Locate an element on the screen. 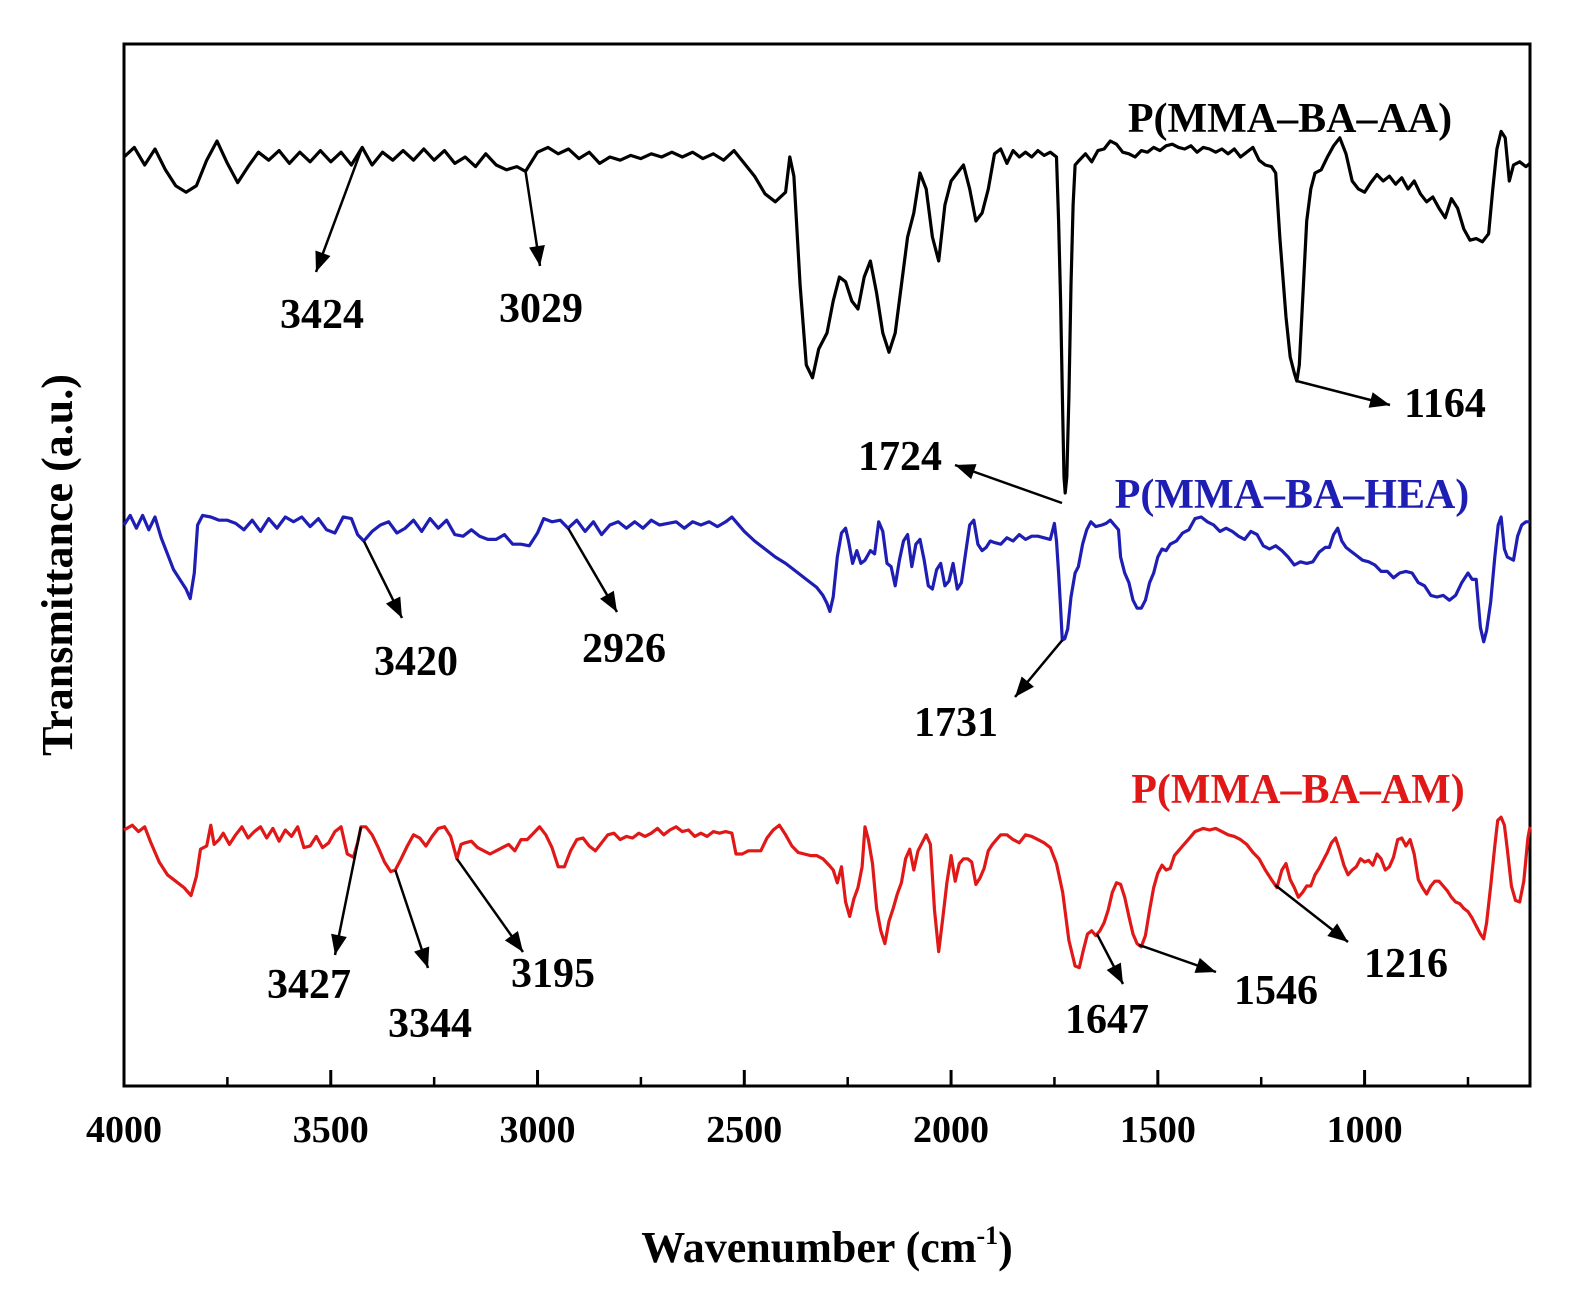  series-name-label: P(MMA–BA–AM) is located at coordinates (1298, 790).